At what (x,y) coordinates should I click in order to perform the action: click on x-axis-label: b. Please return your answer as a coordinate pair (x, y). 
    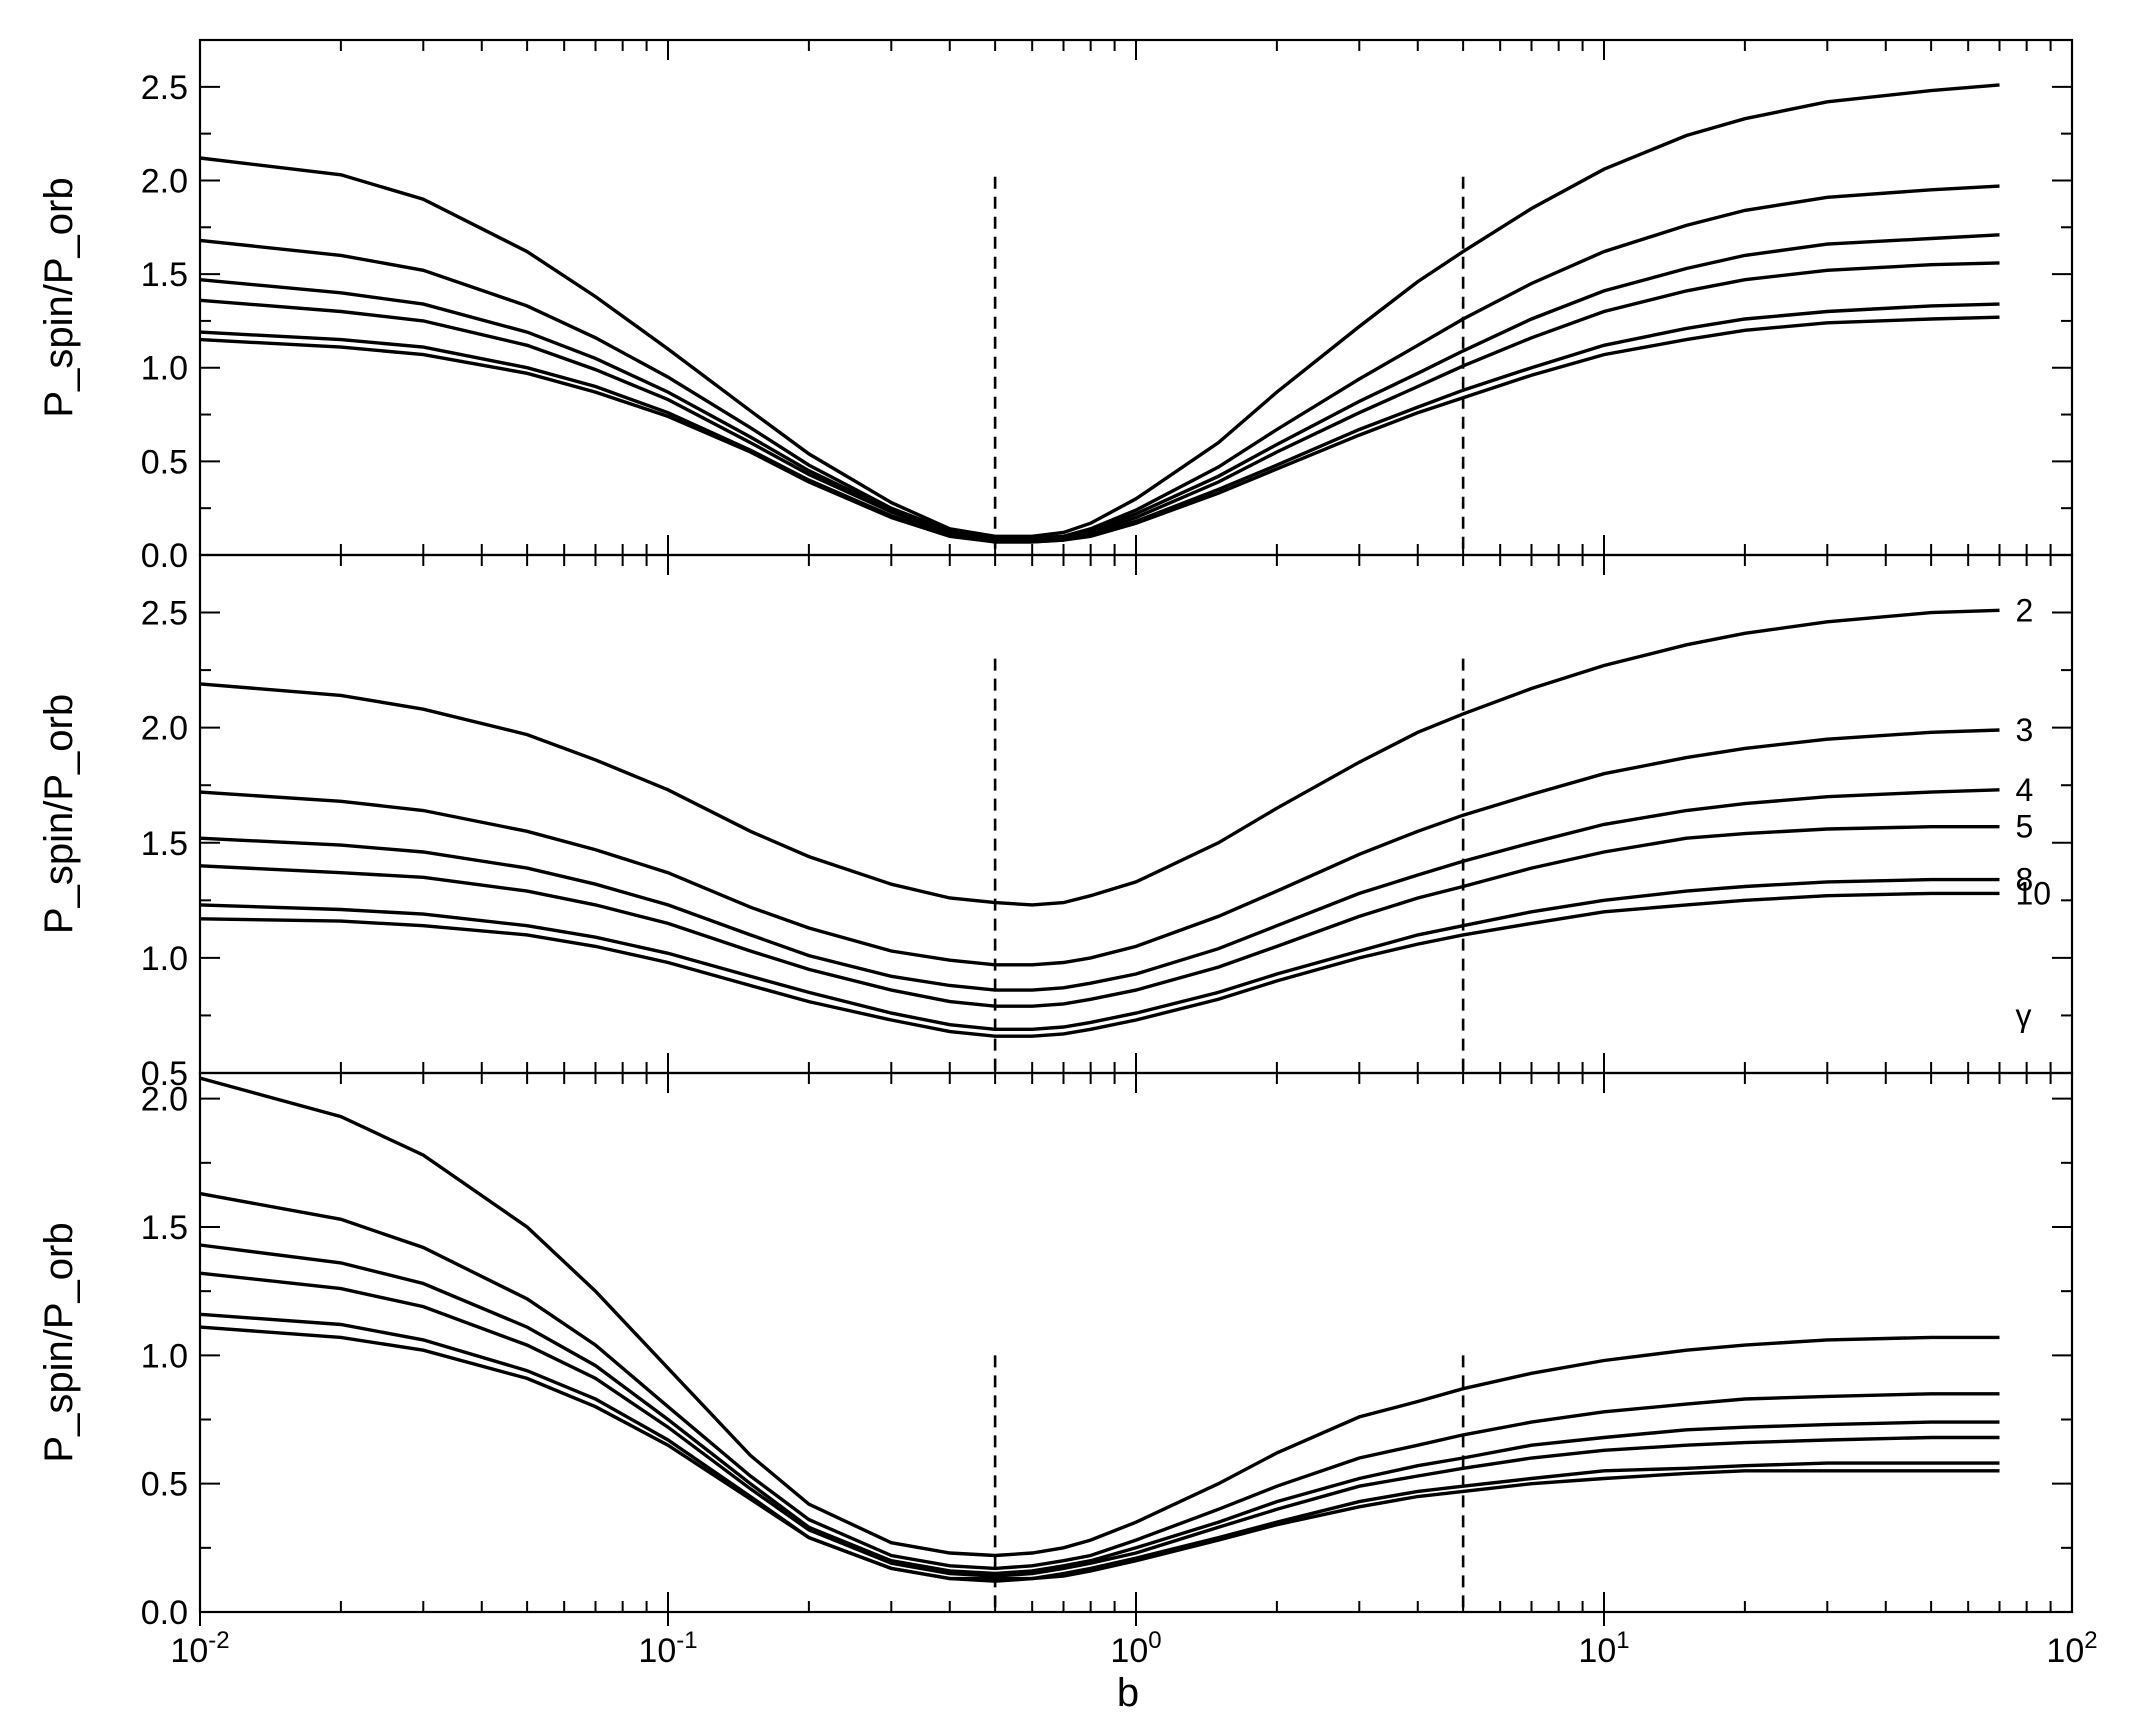
    Looking at the image, I should click on (1128, 1693).